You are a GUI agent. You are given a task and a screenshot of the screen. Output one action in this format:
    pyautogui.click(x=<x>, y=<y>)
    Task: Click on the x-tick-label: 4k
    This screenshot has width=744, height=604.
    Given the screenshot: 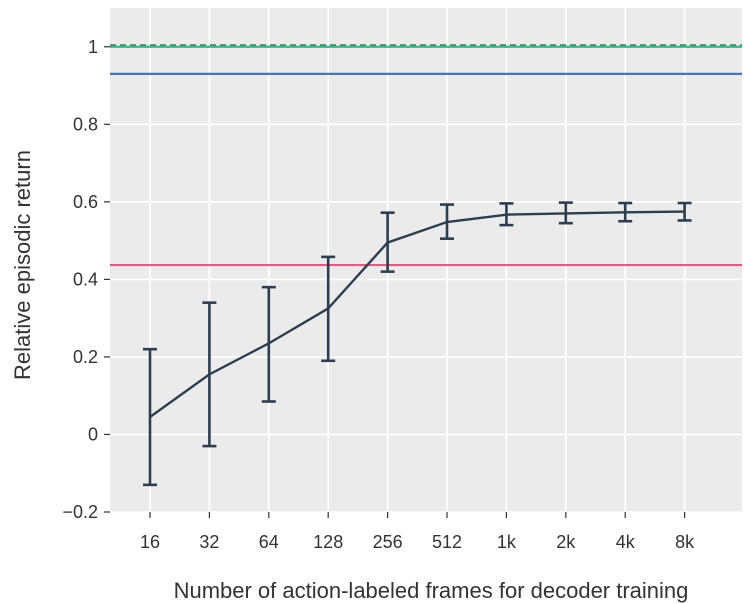 What is the action you would take?
    pyautogui.click(x=626, y=542)
    